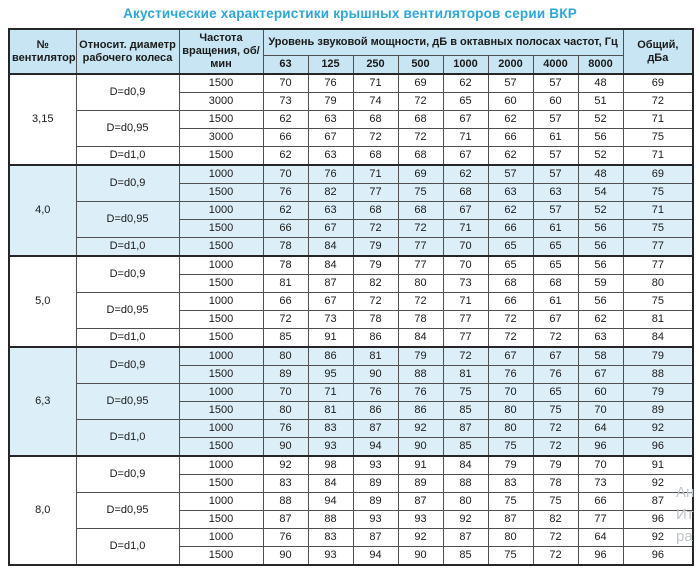 The width and height of the screenshot is (700, 580). I want to click on table-row: D=d1,0 1000 76 83 87 92 87 80 72 64 92, so click(351, 438).